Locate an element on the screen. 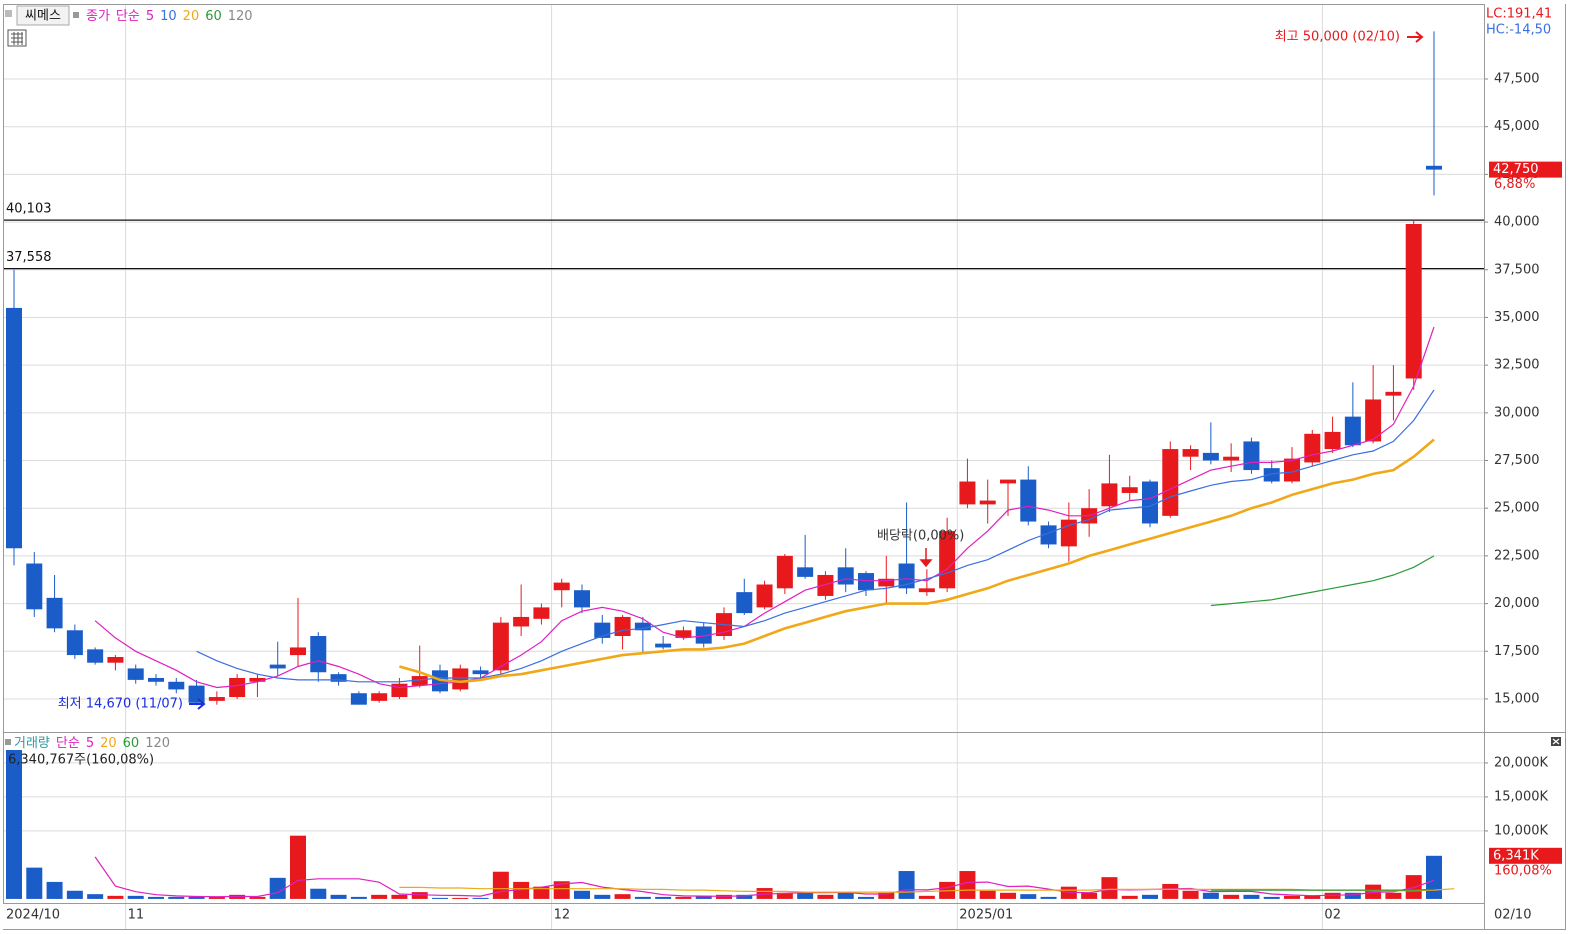 The height and width of the screenshot is (934, 1575). legend-icon is located at coordinates (8, 13).